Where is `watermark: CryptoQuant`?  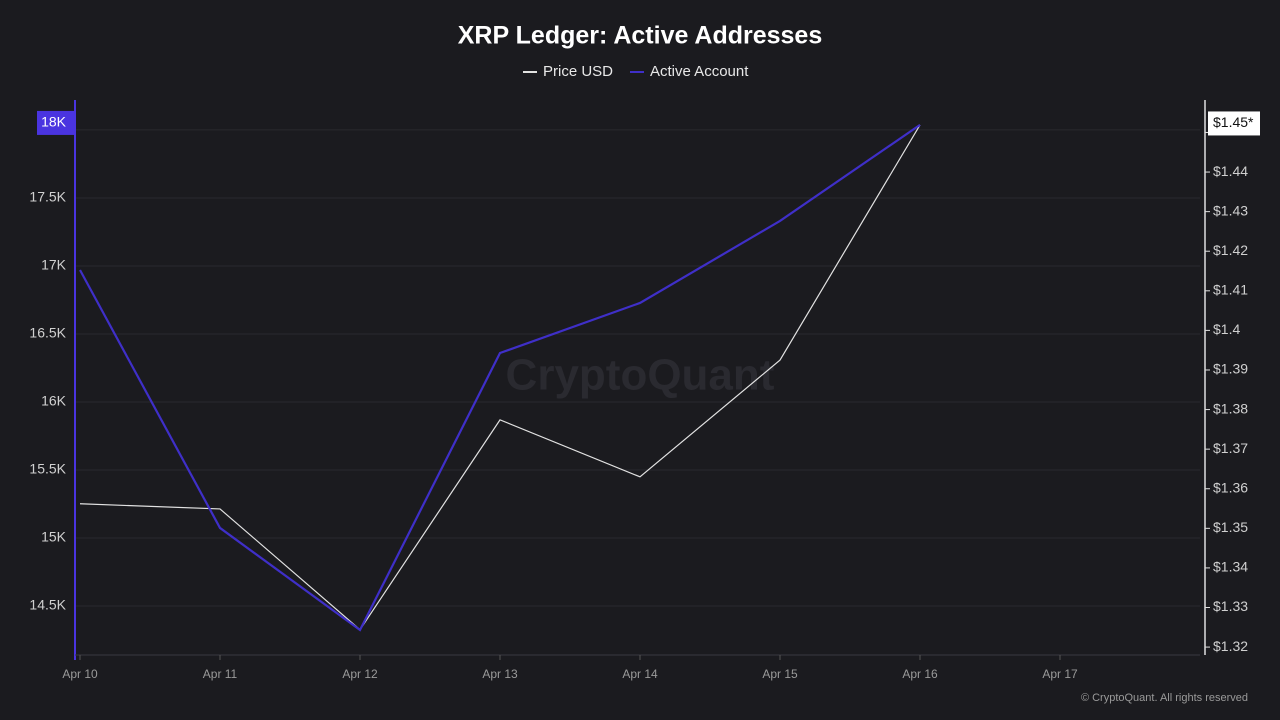 watermark: CryptoQuant is located at coordinates (640, 375).